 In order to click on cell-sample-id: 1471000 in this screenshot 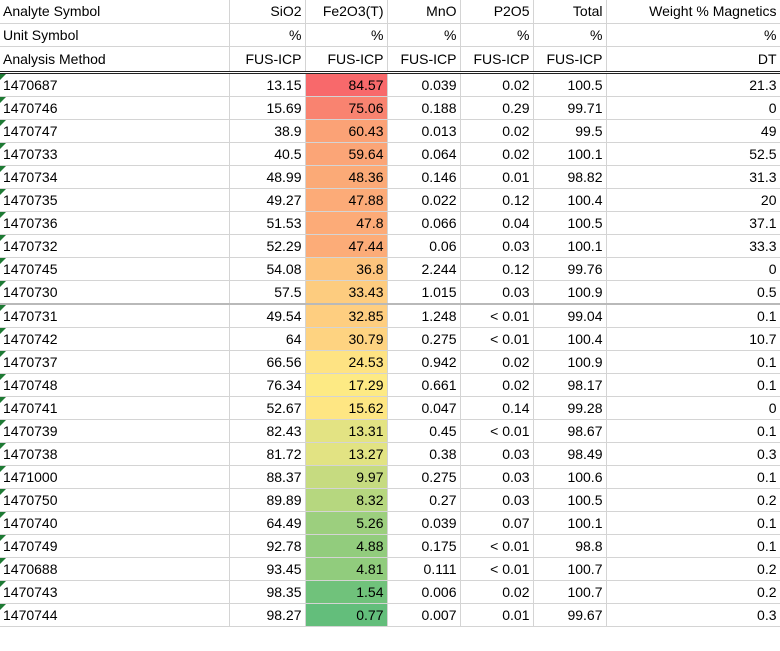, I will do `click(115, 477)`.